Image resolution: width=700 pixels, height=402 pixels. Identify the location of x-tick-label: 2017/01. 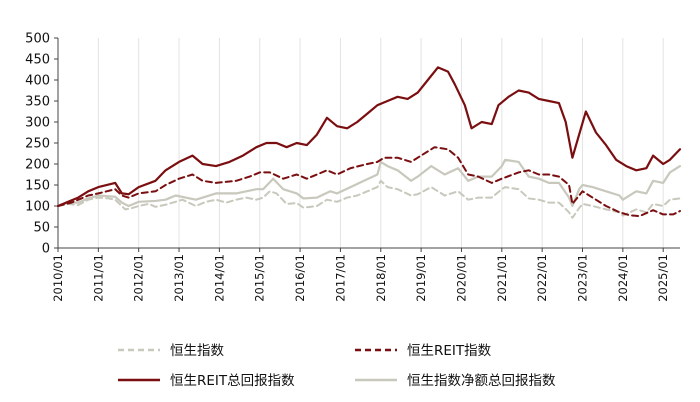
(340, 278).